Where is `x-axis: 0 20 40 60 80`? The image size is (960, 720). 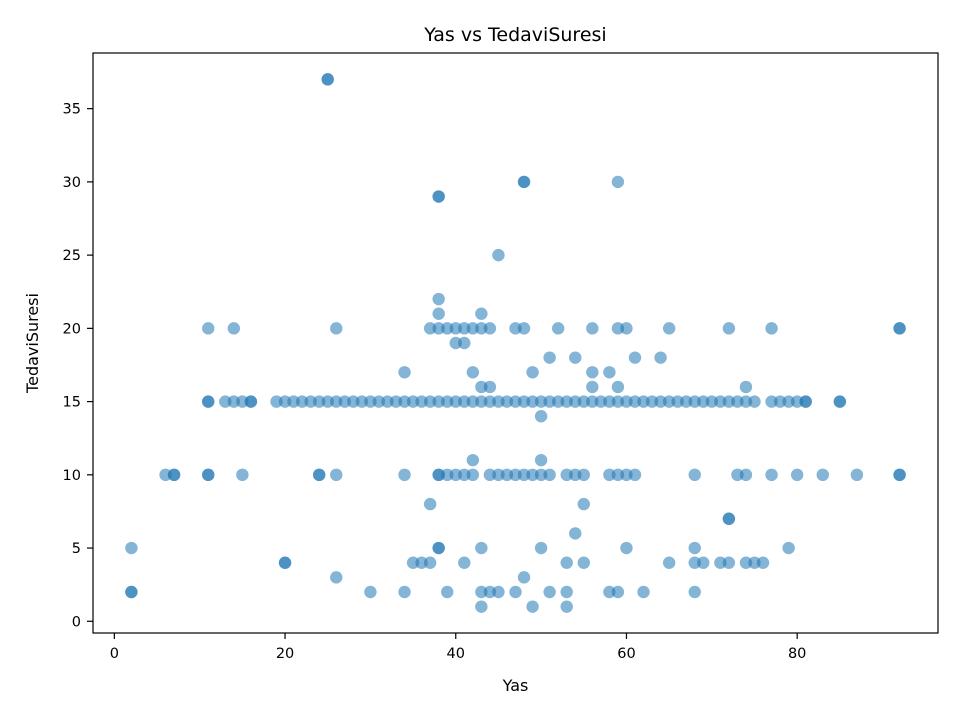 x-axis: 0 20 40 60 80 is located at coordinates (458, 647).